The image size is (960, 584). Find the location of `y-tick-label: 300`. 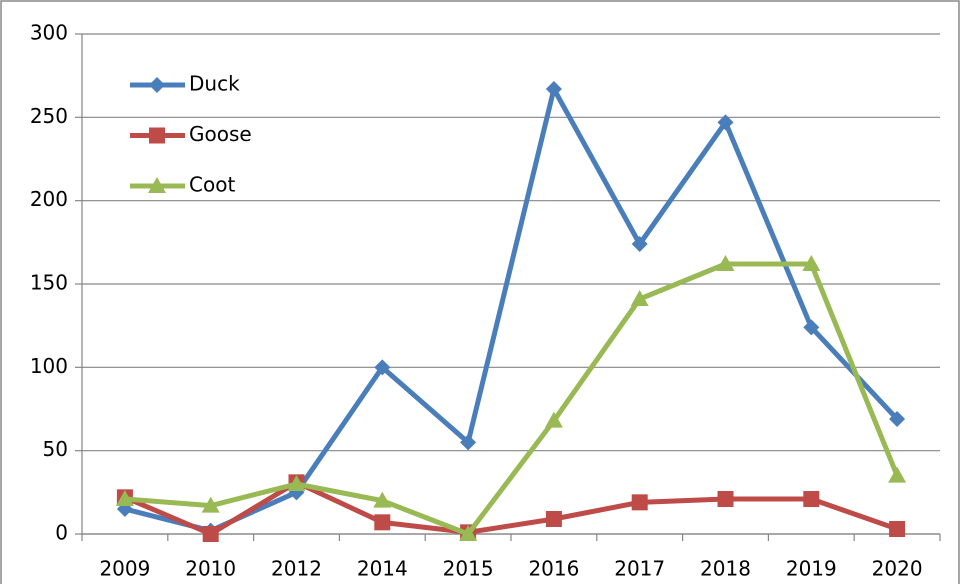

y-tick-label: 300 is located at coordinates (49, 33).